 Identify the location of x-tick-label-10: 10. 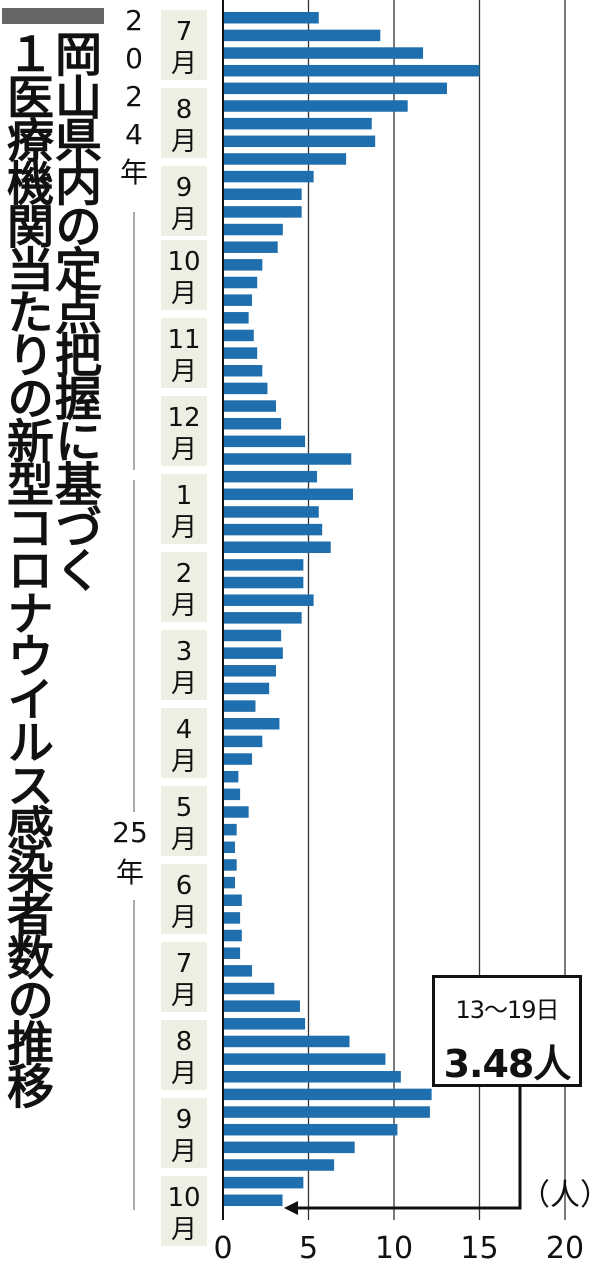
(394, 1248).